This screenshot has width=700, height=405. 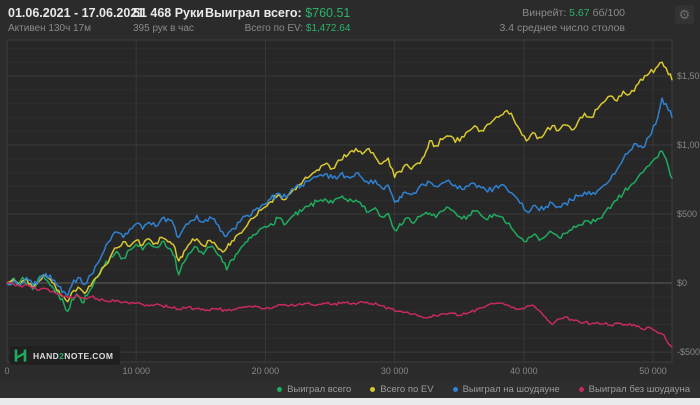 What do you see at coordinates (163, 28) in the screenshot?
I see `hands-per-hour: 395 рук в час` at bounding box center [163, 28].